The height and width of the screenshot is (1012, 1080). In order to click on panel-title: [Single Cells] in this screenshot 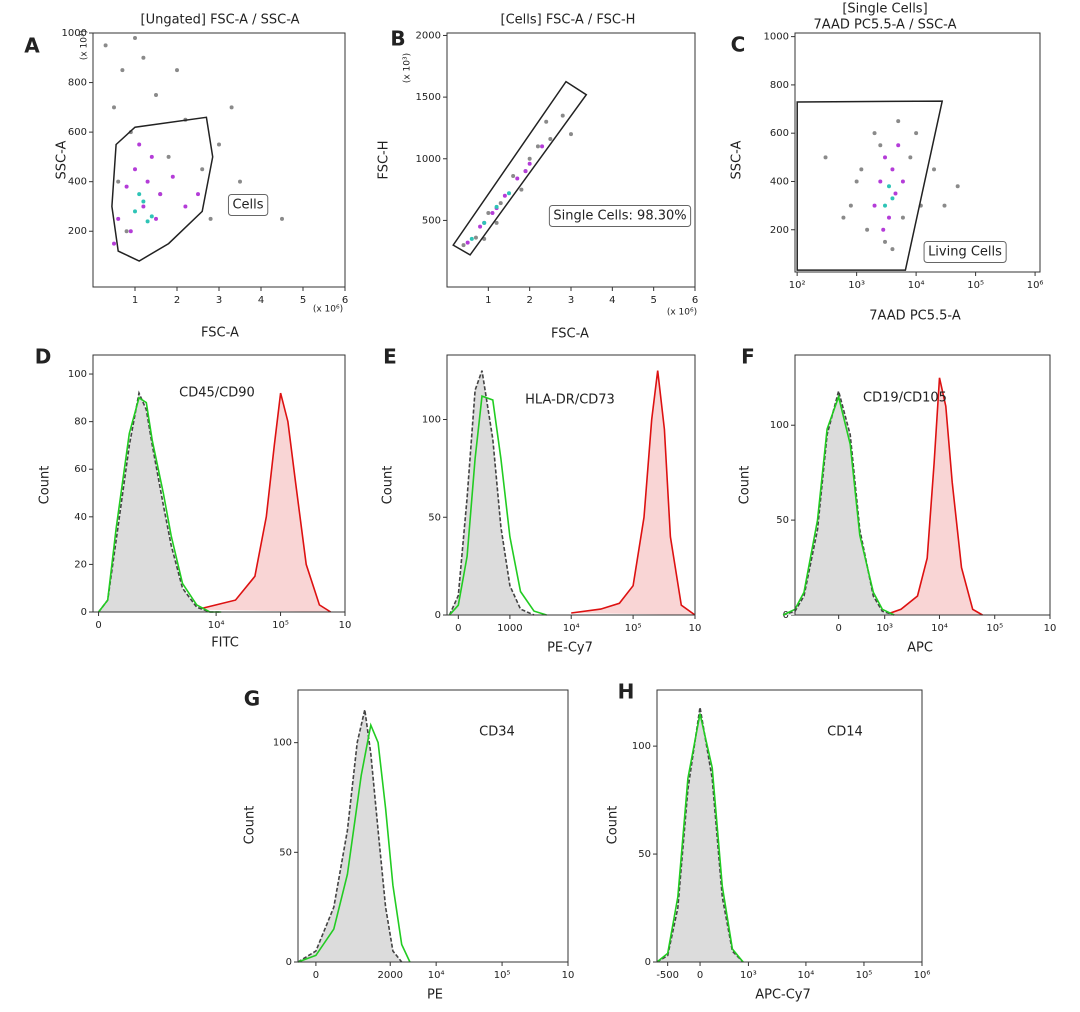, I will do `click(884, 9)`.